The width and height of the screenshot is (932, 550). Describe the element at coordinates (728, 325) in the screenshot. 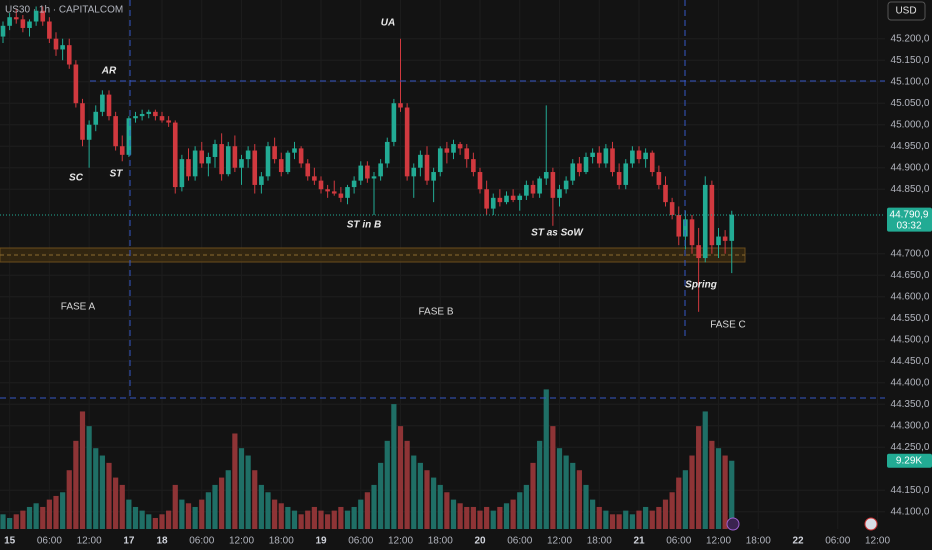

I see `phase-label: FASE C` at that location.